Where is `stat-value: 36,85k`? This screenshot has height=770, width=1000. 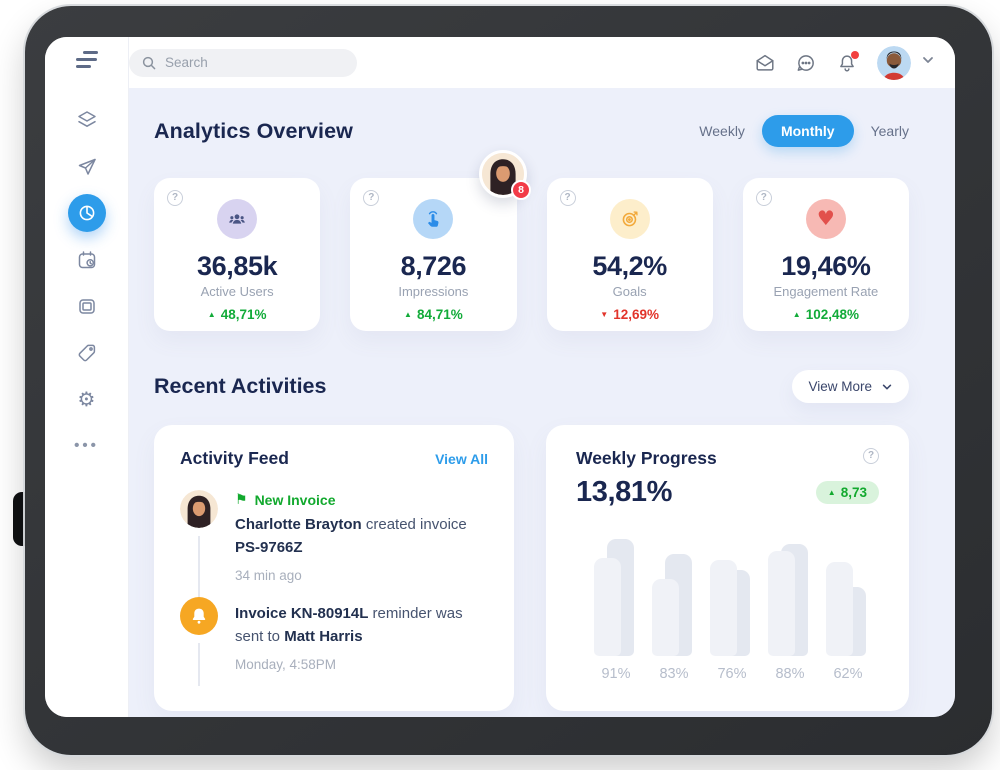
stat-value: 36,85k is located at coordinates (237, 266).